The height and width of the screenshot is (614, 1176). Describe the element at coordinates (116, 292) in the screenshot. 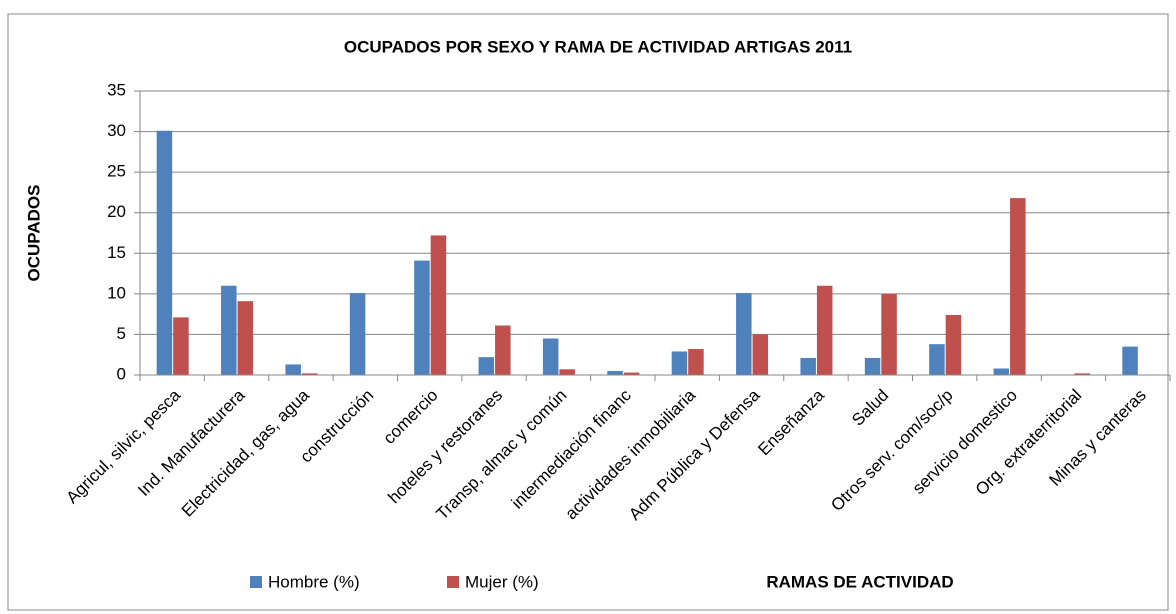

I see `y-tick-label: 10` at that location.